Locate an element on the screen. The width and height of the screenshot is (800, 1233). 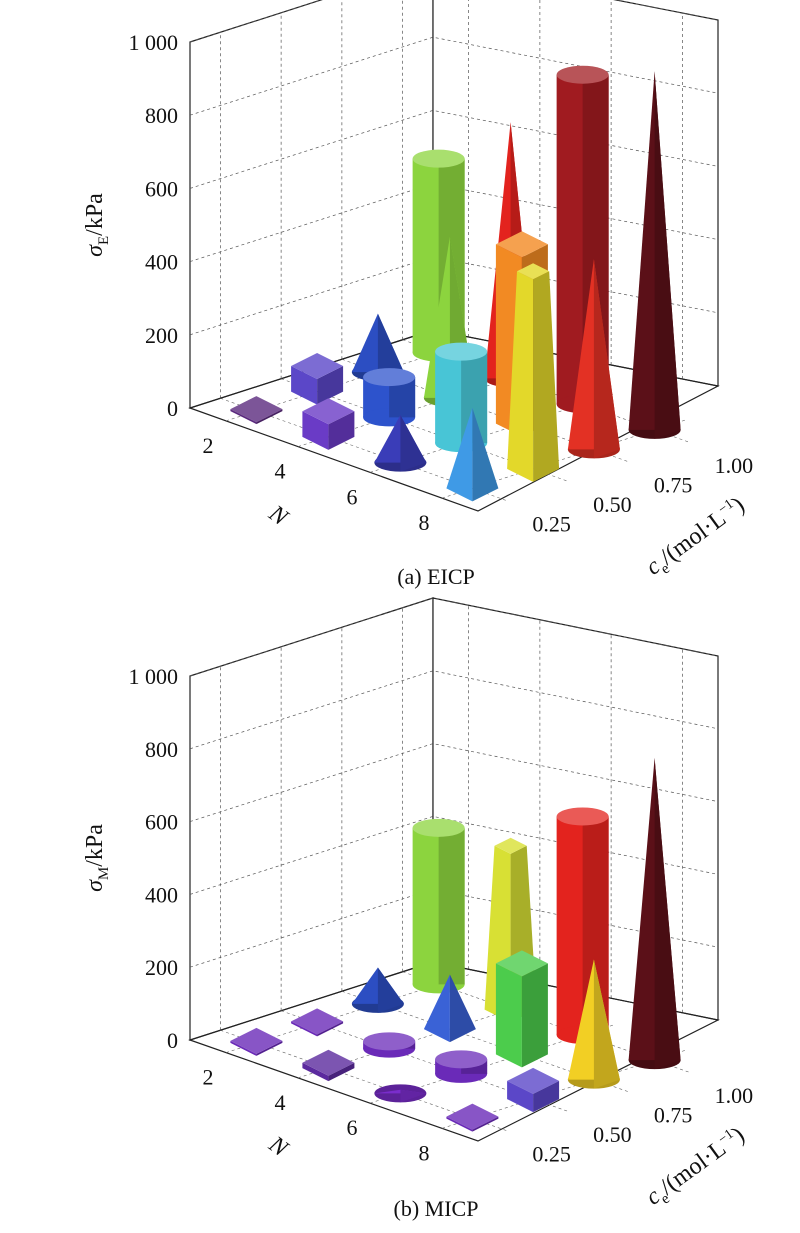
bar-frustum is located at coordinates (533, 372).